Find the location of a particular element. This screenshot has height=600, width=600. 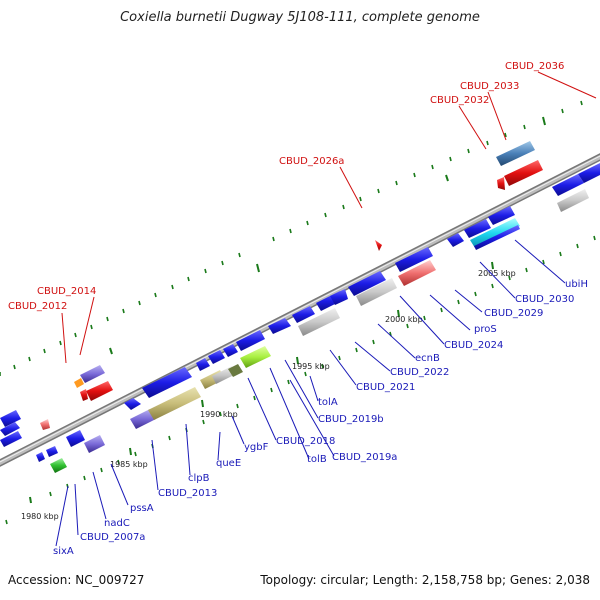

scale-label: 1980 kbp is located at coordinates (40, 516).